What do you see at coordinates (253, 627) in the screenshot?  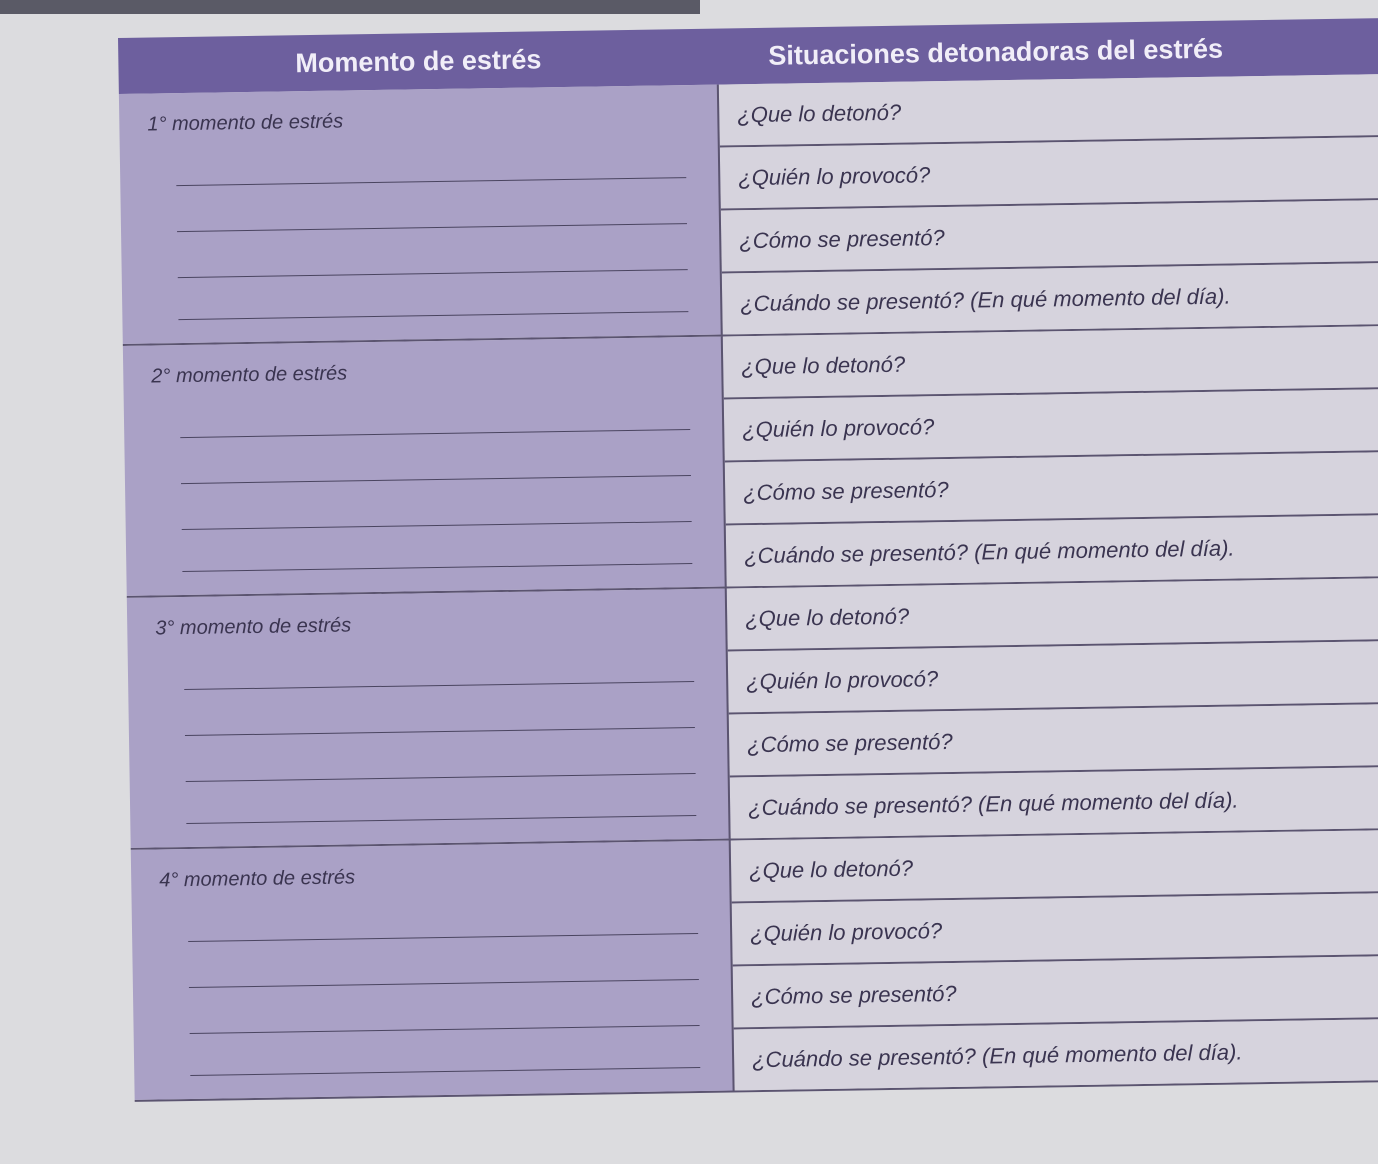 I see `moment-label: 3° momento de estrés` at bounding box center [253, 627].